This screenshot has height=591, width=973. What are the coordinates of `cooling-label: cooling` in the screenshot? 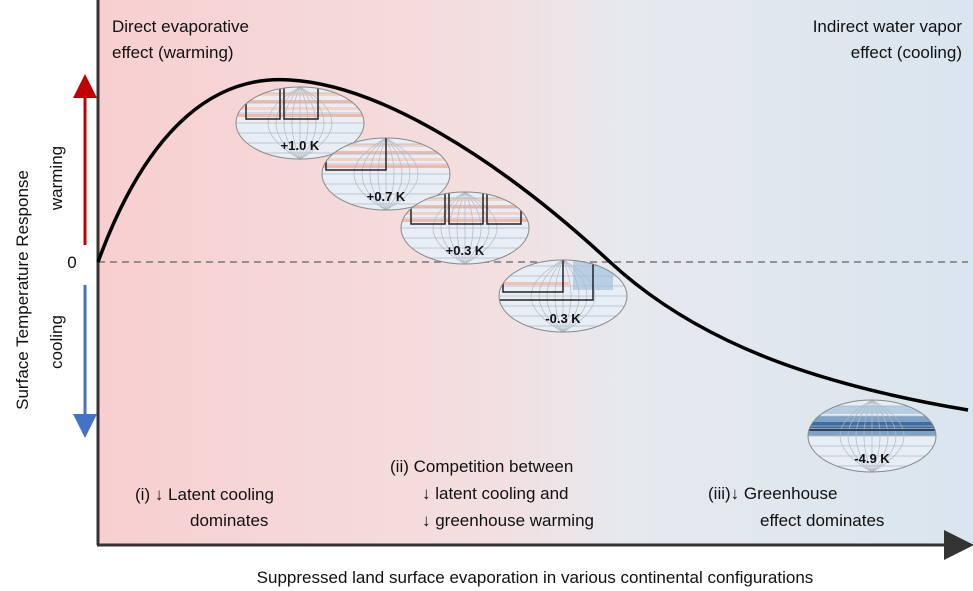 It's located at (56, 342).